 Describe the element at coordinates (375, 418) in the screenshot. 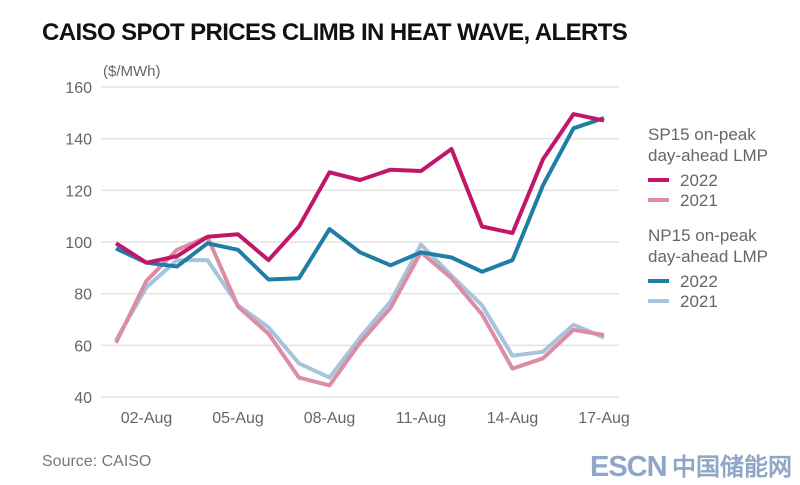

I see `x-axis-ticks: 02-Aug 05-Aug 08-Aug 11-Aug 14-Aug 17-Aug` at that location.